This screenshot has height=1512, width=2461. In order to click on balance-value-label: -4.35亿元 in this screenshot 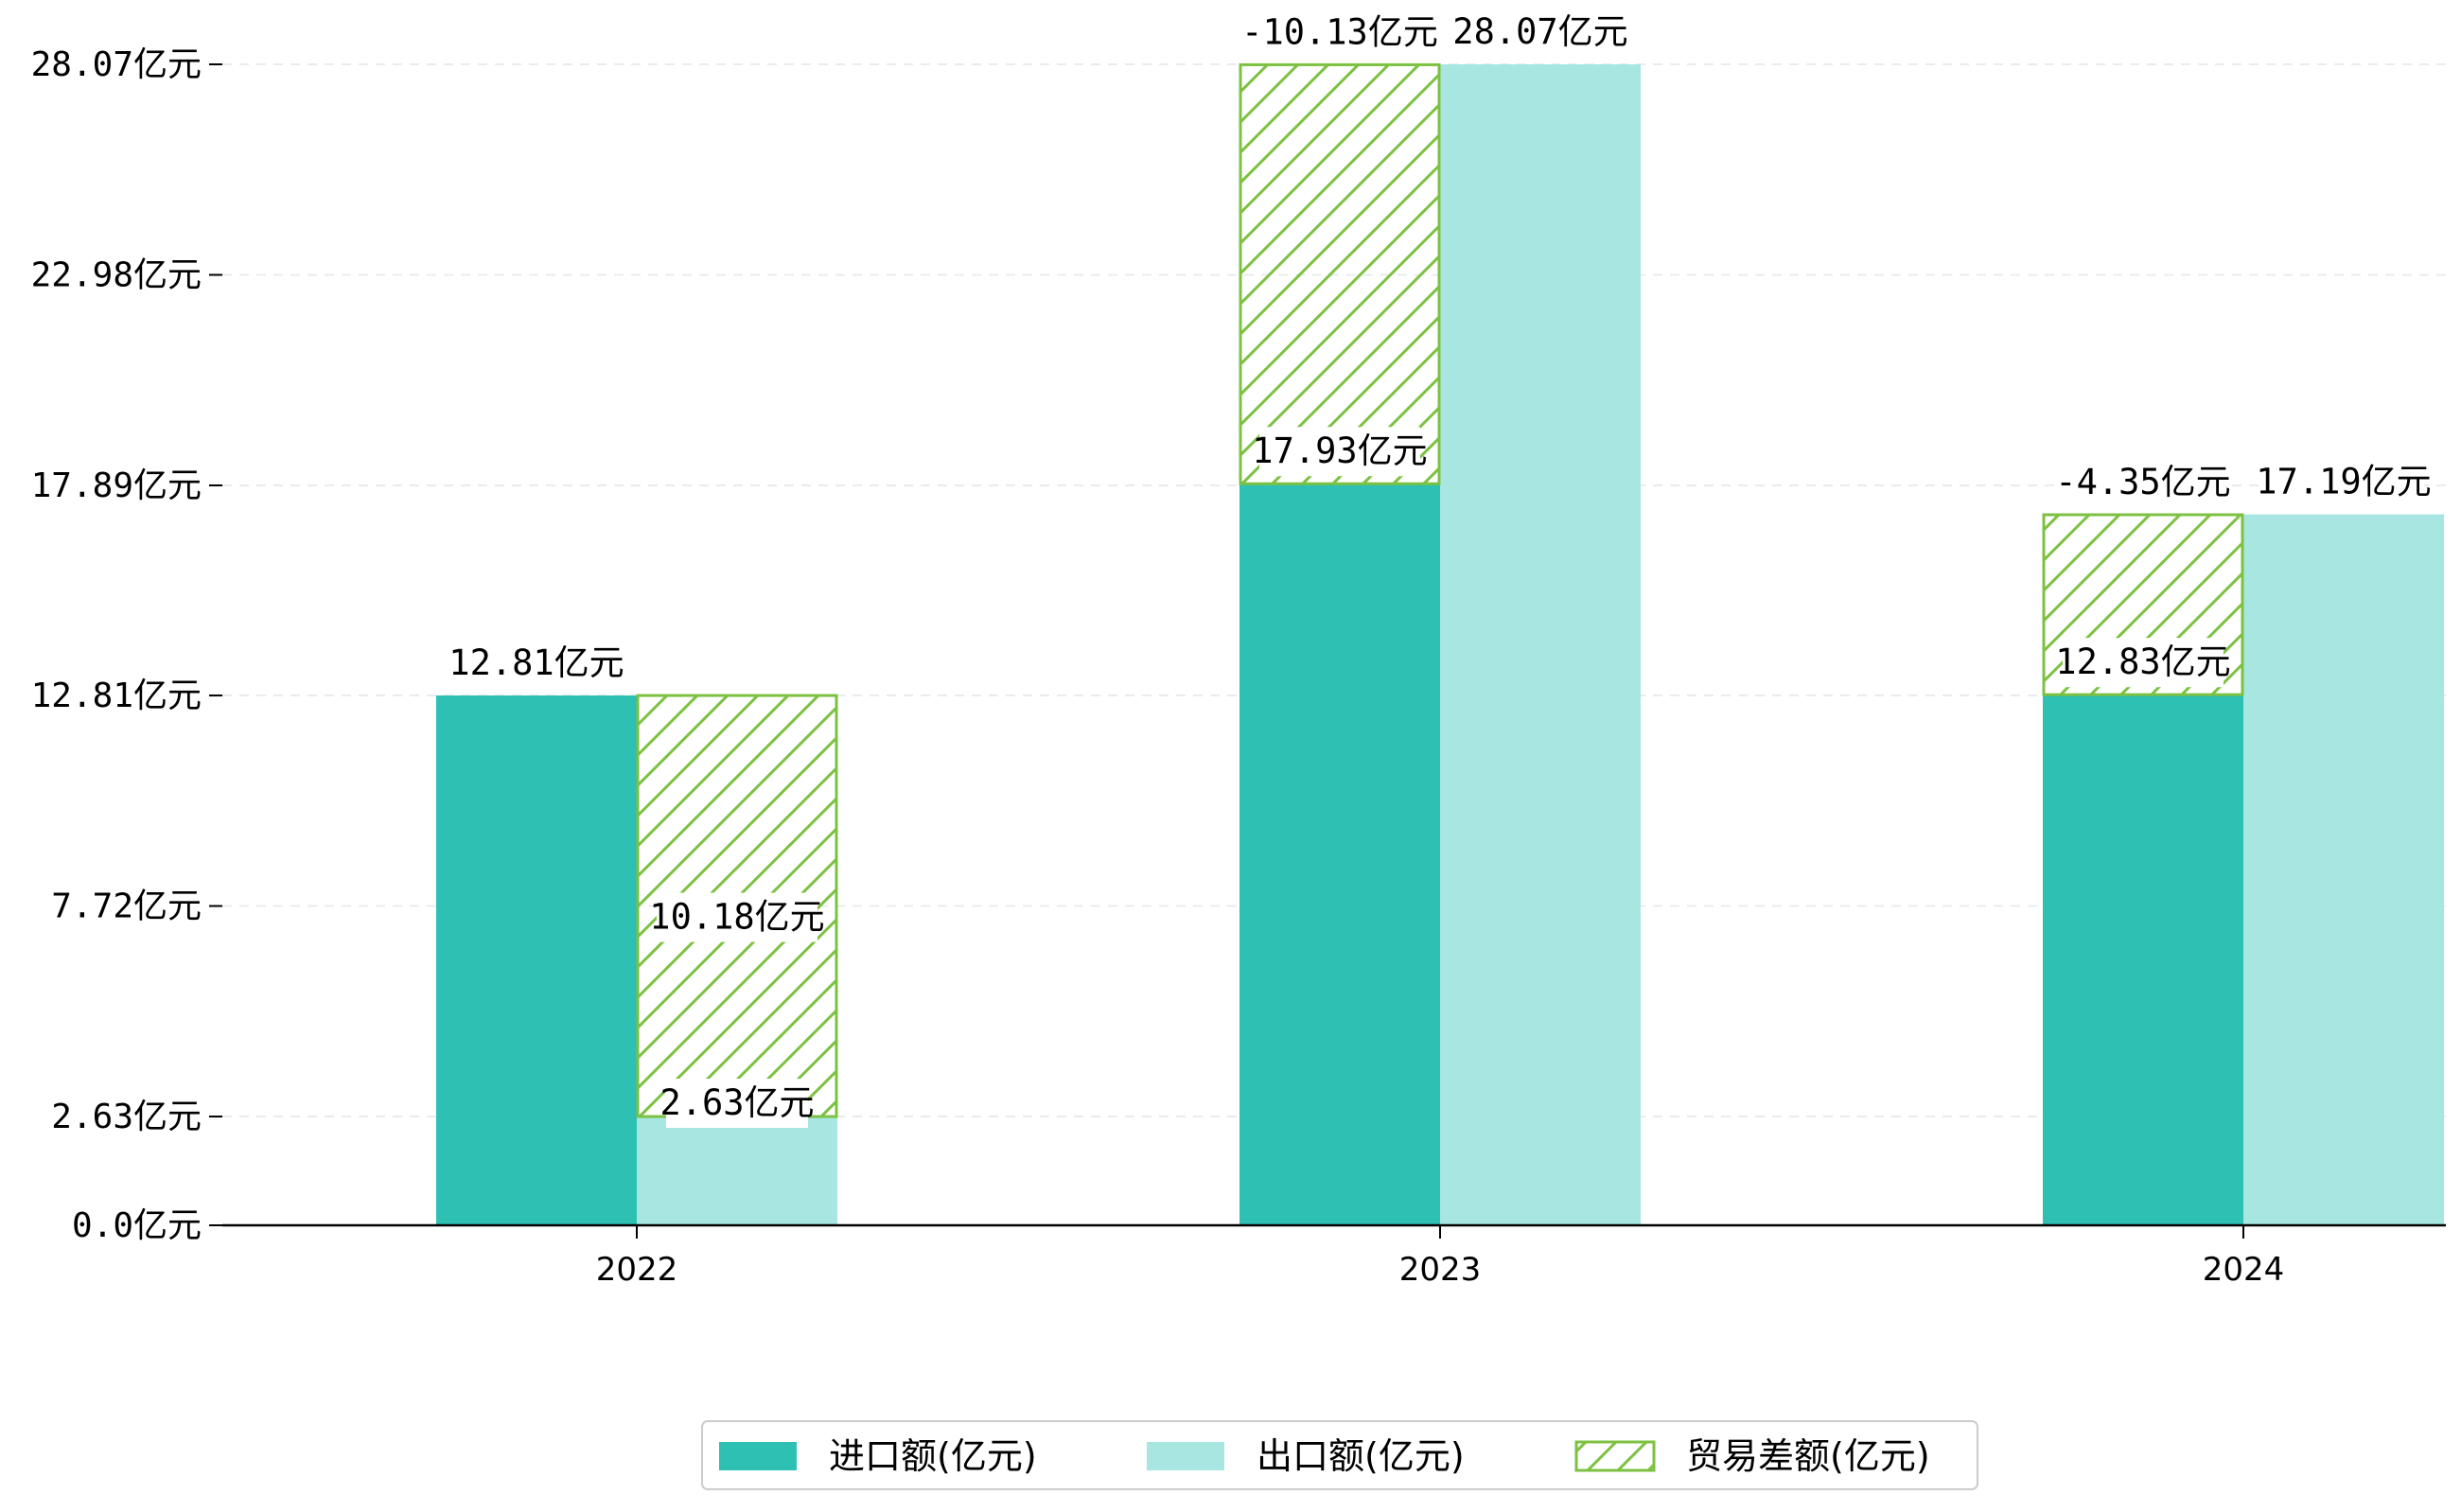, I will do `click(2142, 482)`.